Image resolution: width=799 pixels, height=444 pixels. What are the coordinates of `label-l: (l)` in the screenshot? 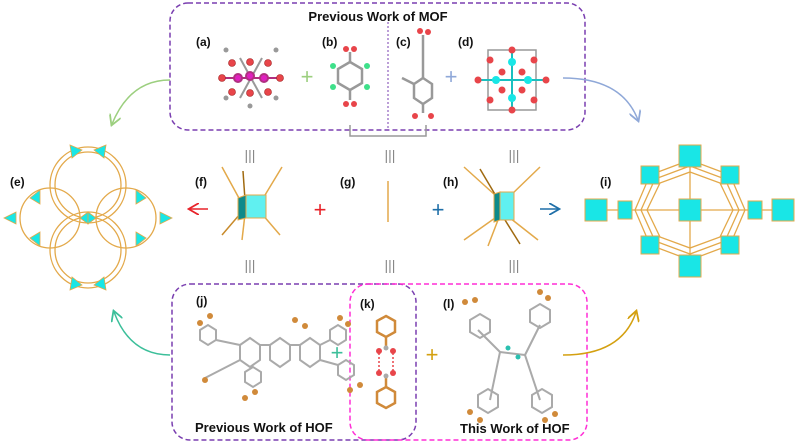 It's located at (448, 304).